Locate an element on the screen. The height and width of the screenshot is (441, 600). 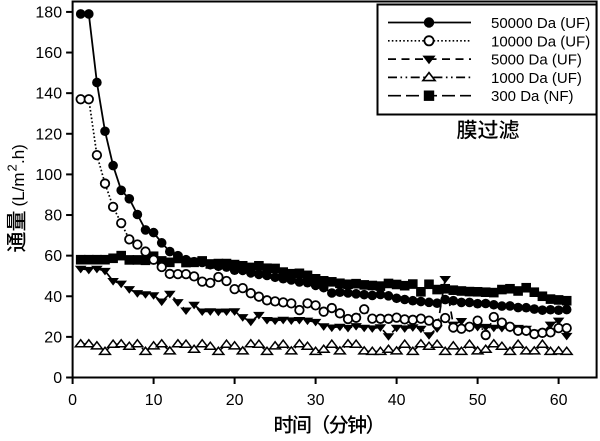
svg-text: 1000 Da (UF) is located at coordinates (536, 78).